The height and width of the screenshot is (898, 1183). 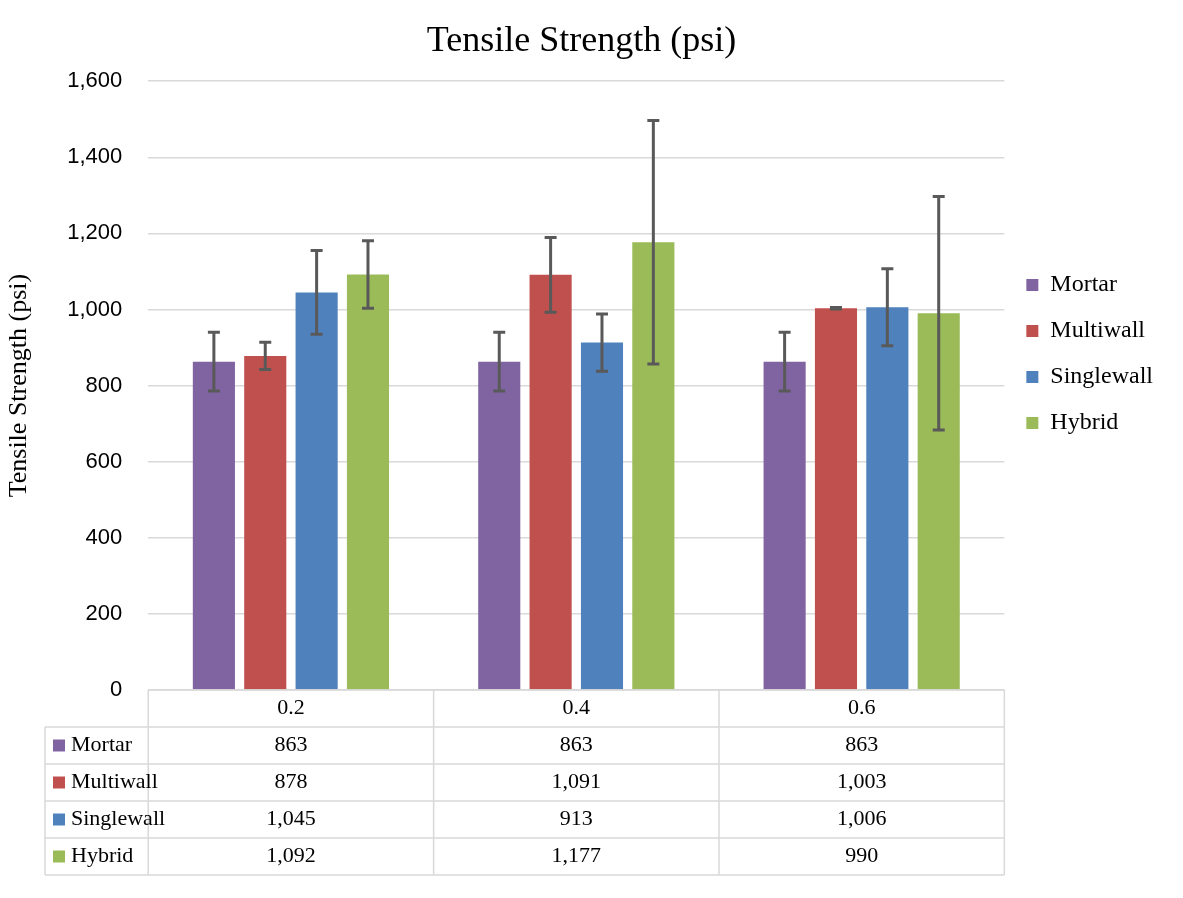 I want to click on data-label: 1,092, so click(x=291, y=855).